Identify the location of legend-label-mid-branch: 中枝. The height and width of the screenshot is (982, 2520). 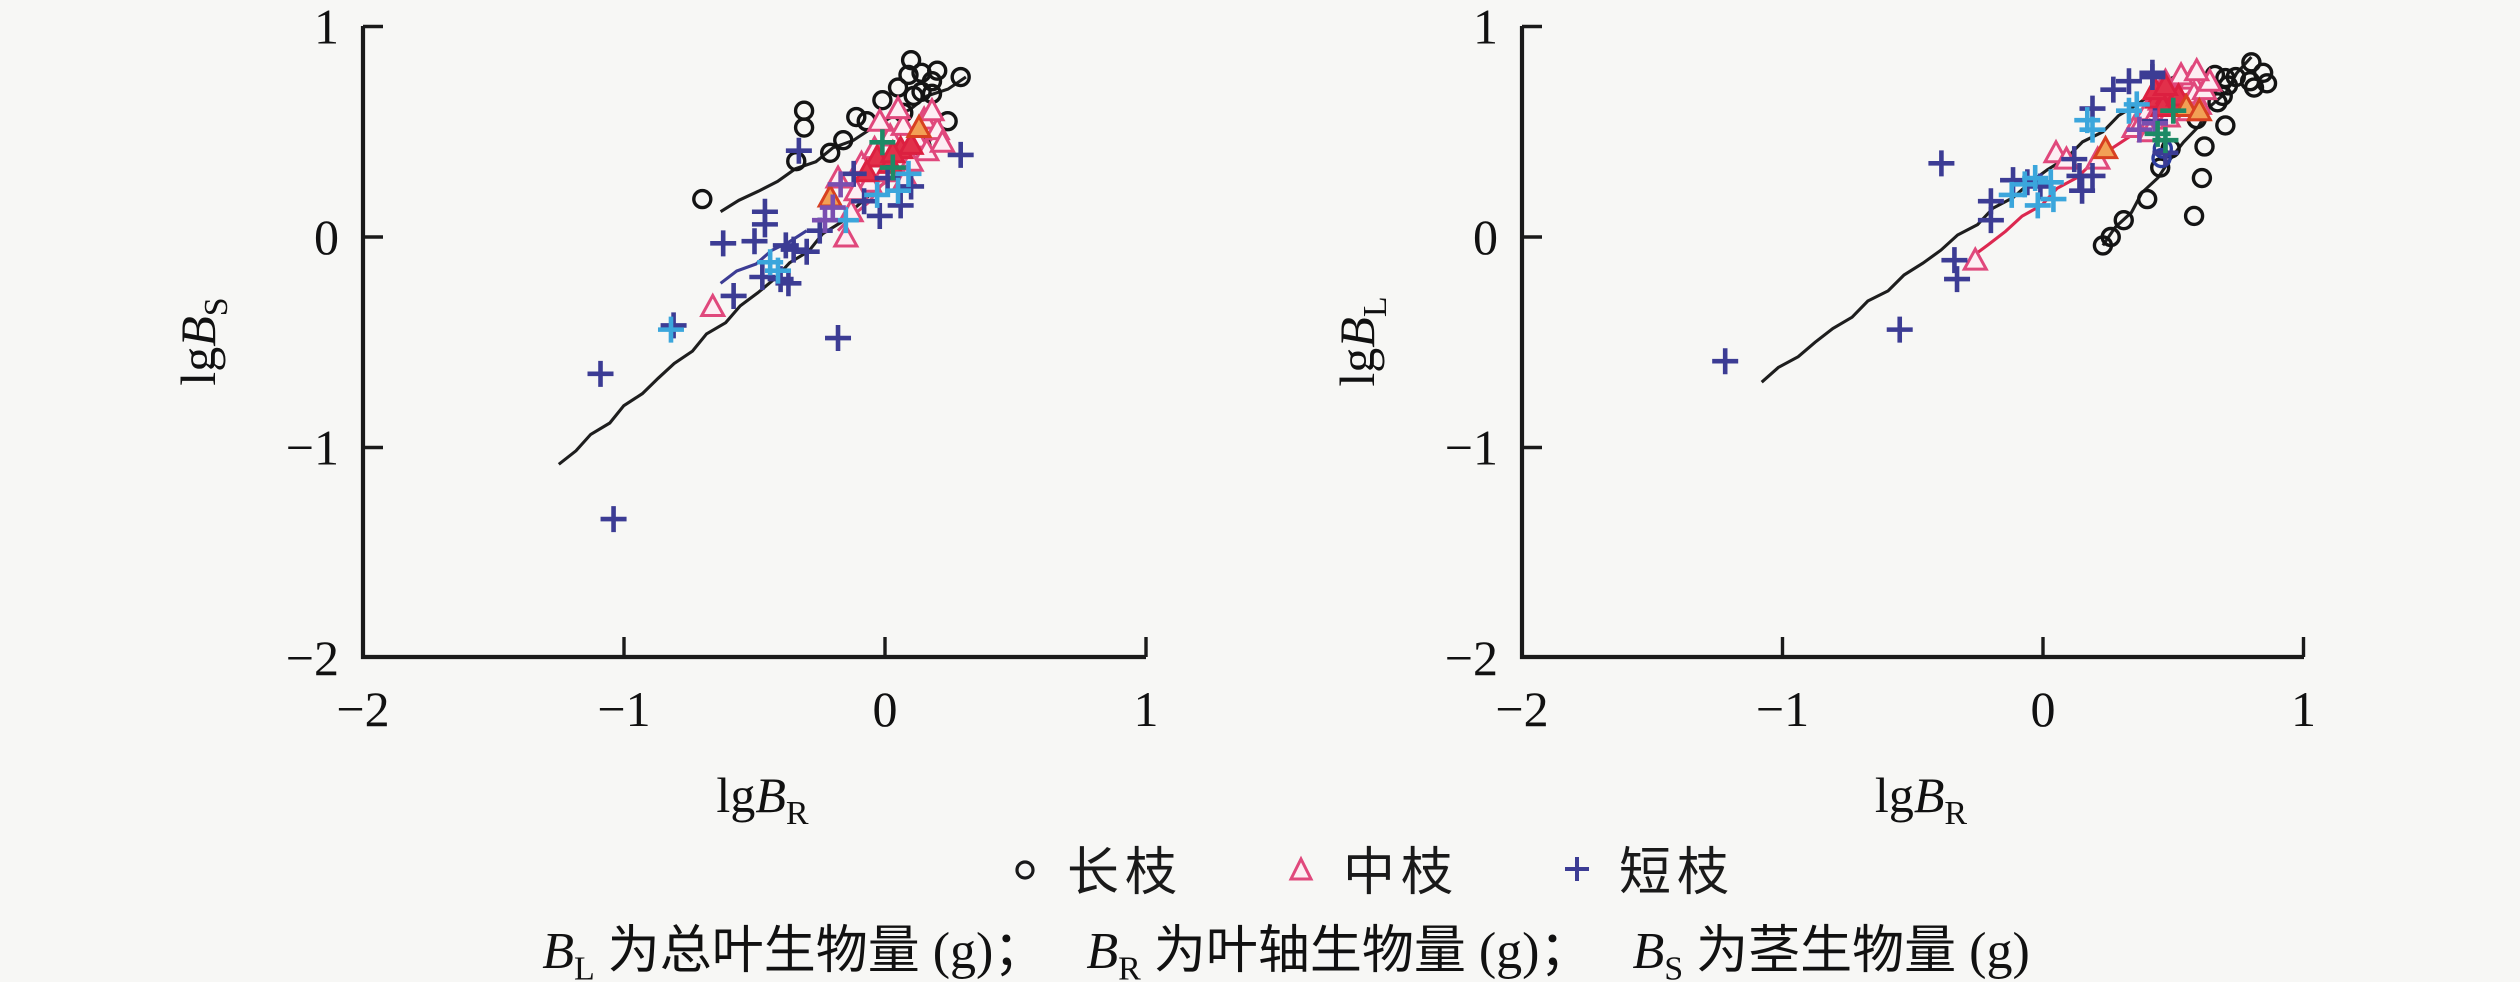
(1401, 873).